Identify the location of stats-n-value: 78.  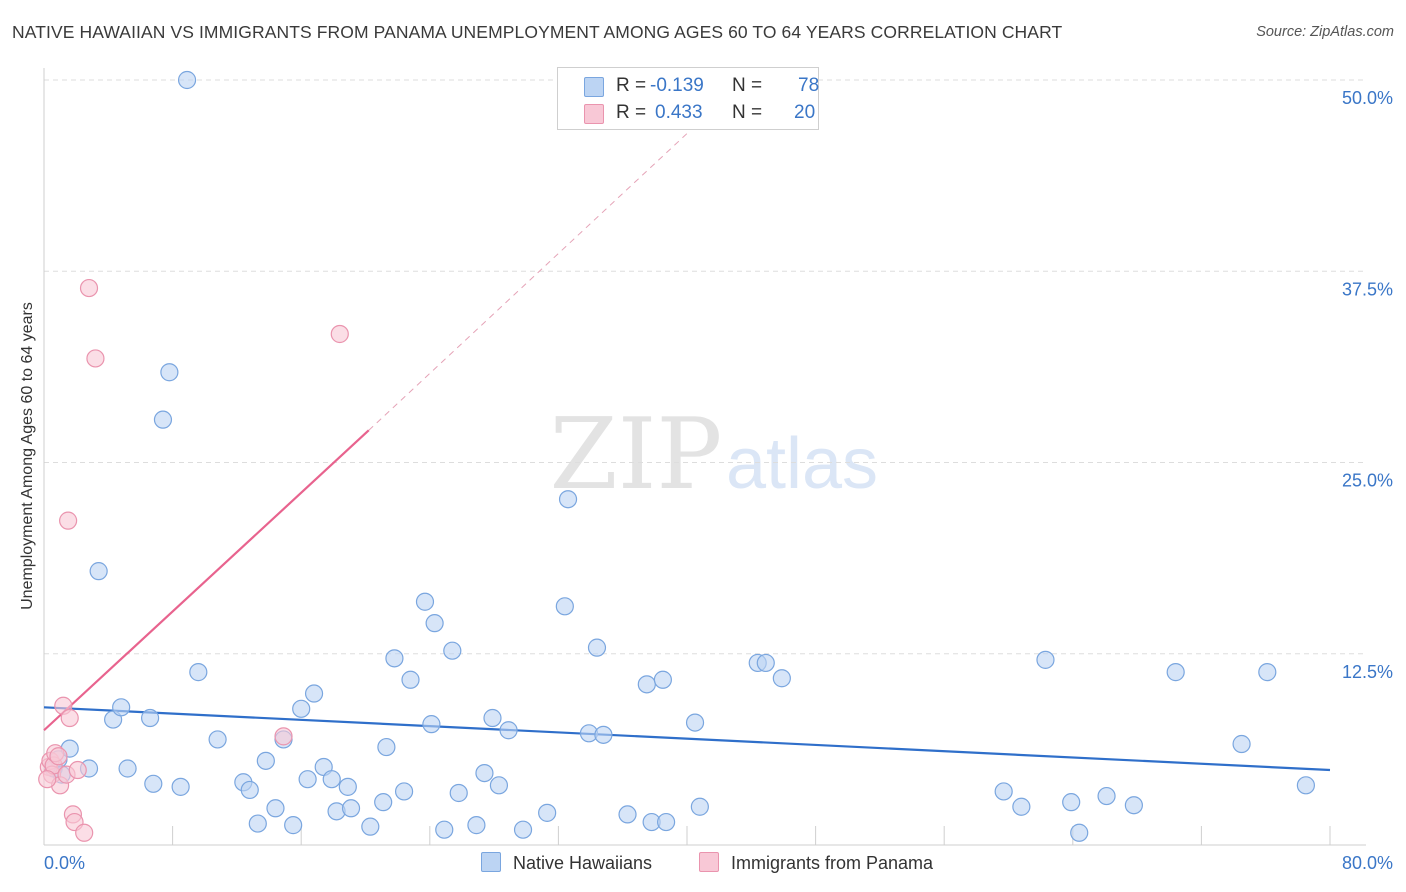
(809, 85).